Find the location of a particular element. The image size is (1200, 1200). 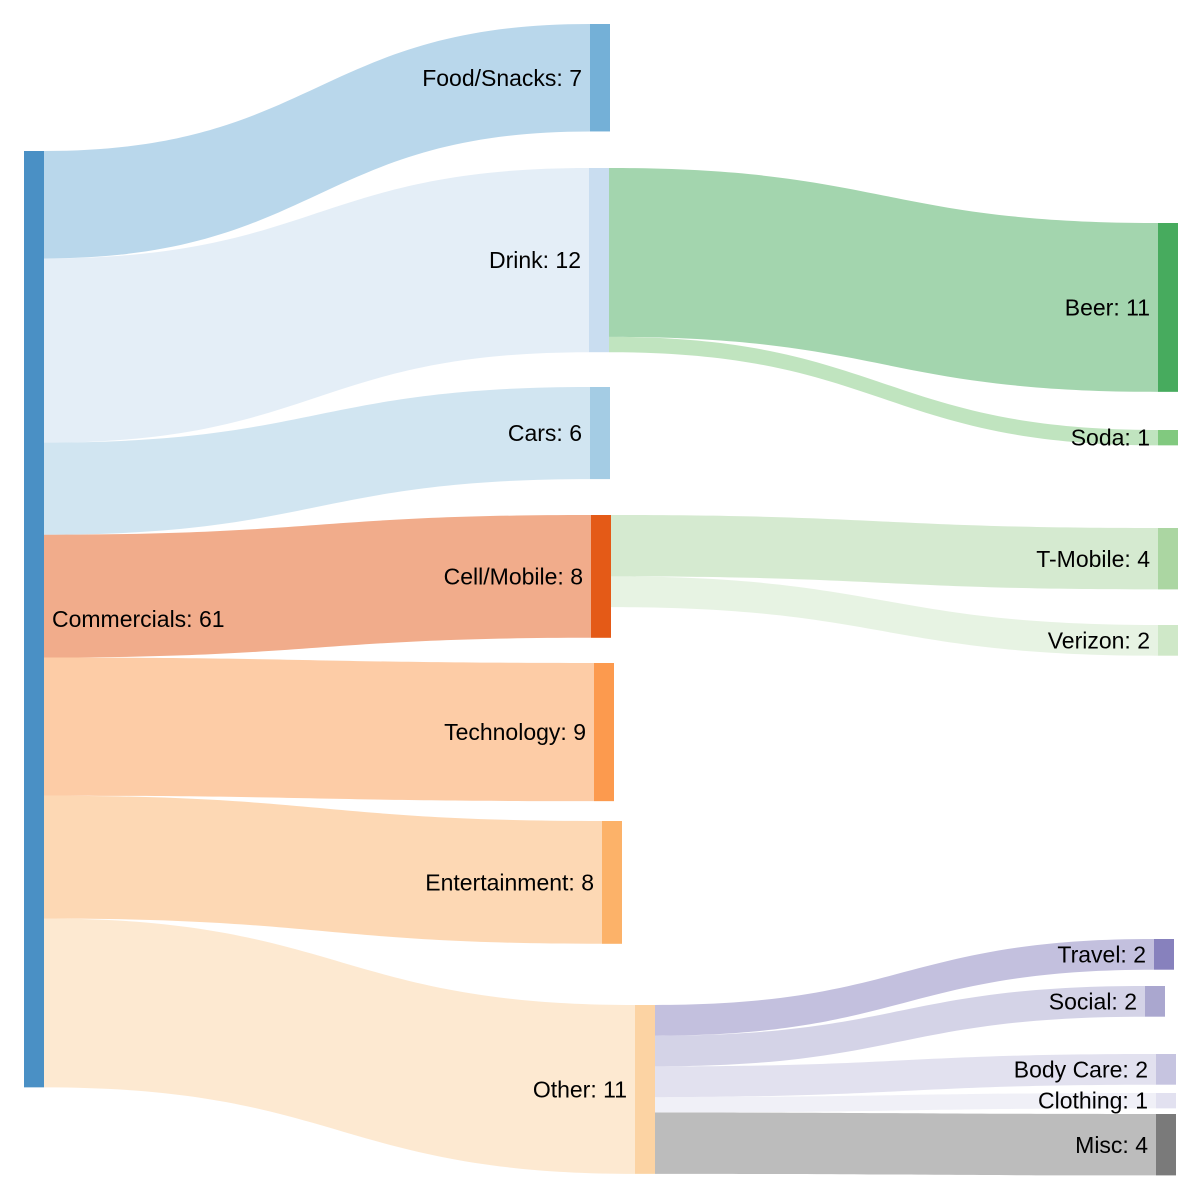

label-entertainment: Entertainment: 8 is located at coordinates (509, 882).